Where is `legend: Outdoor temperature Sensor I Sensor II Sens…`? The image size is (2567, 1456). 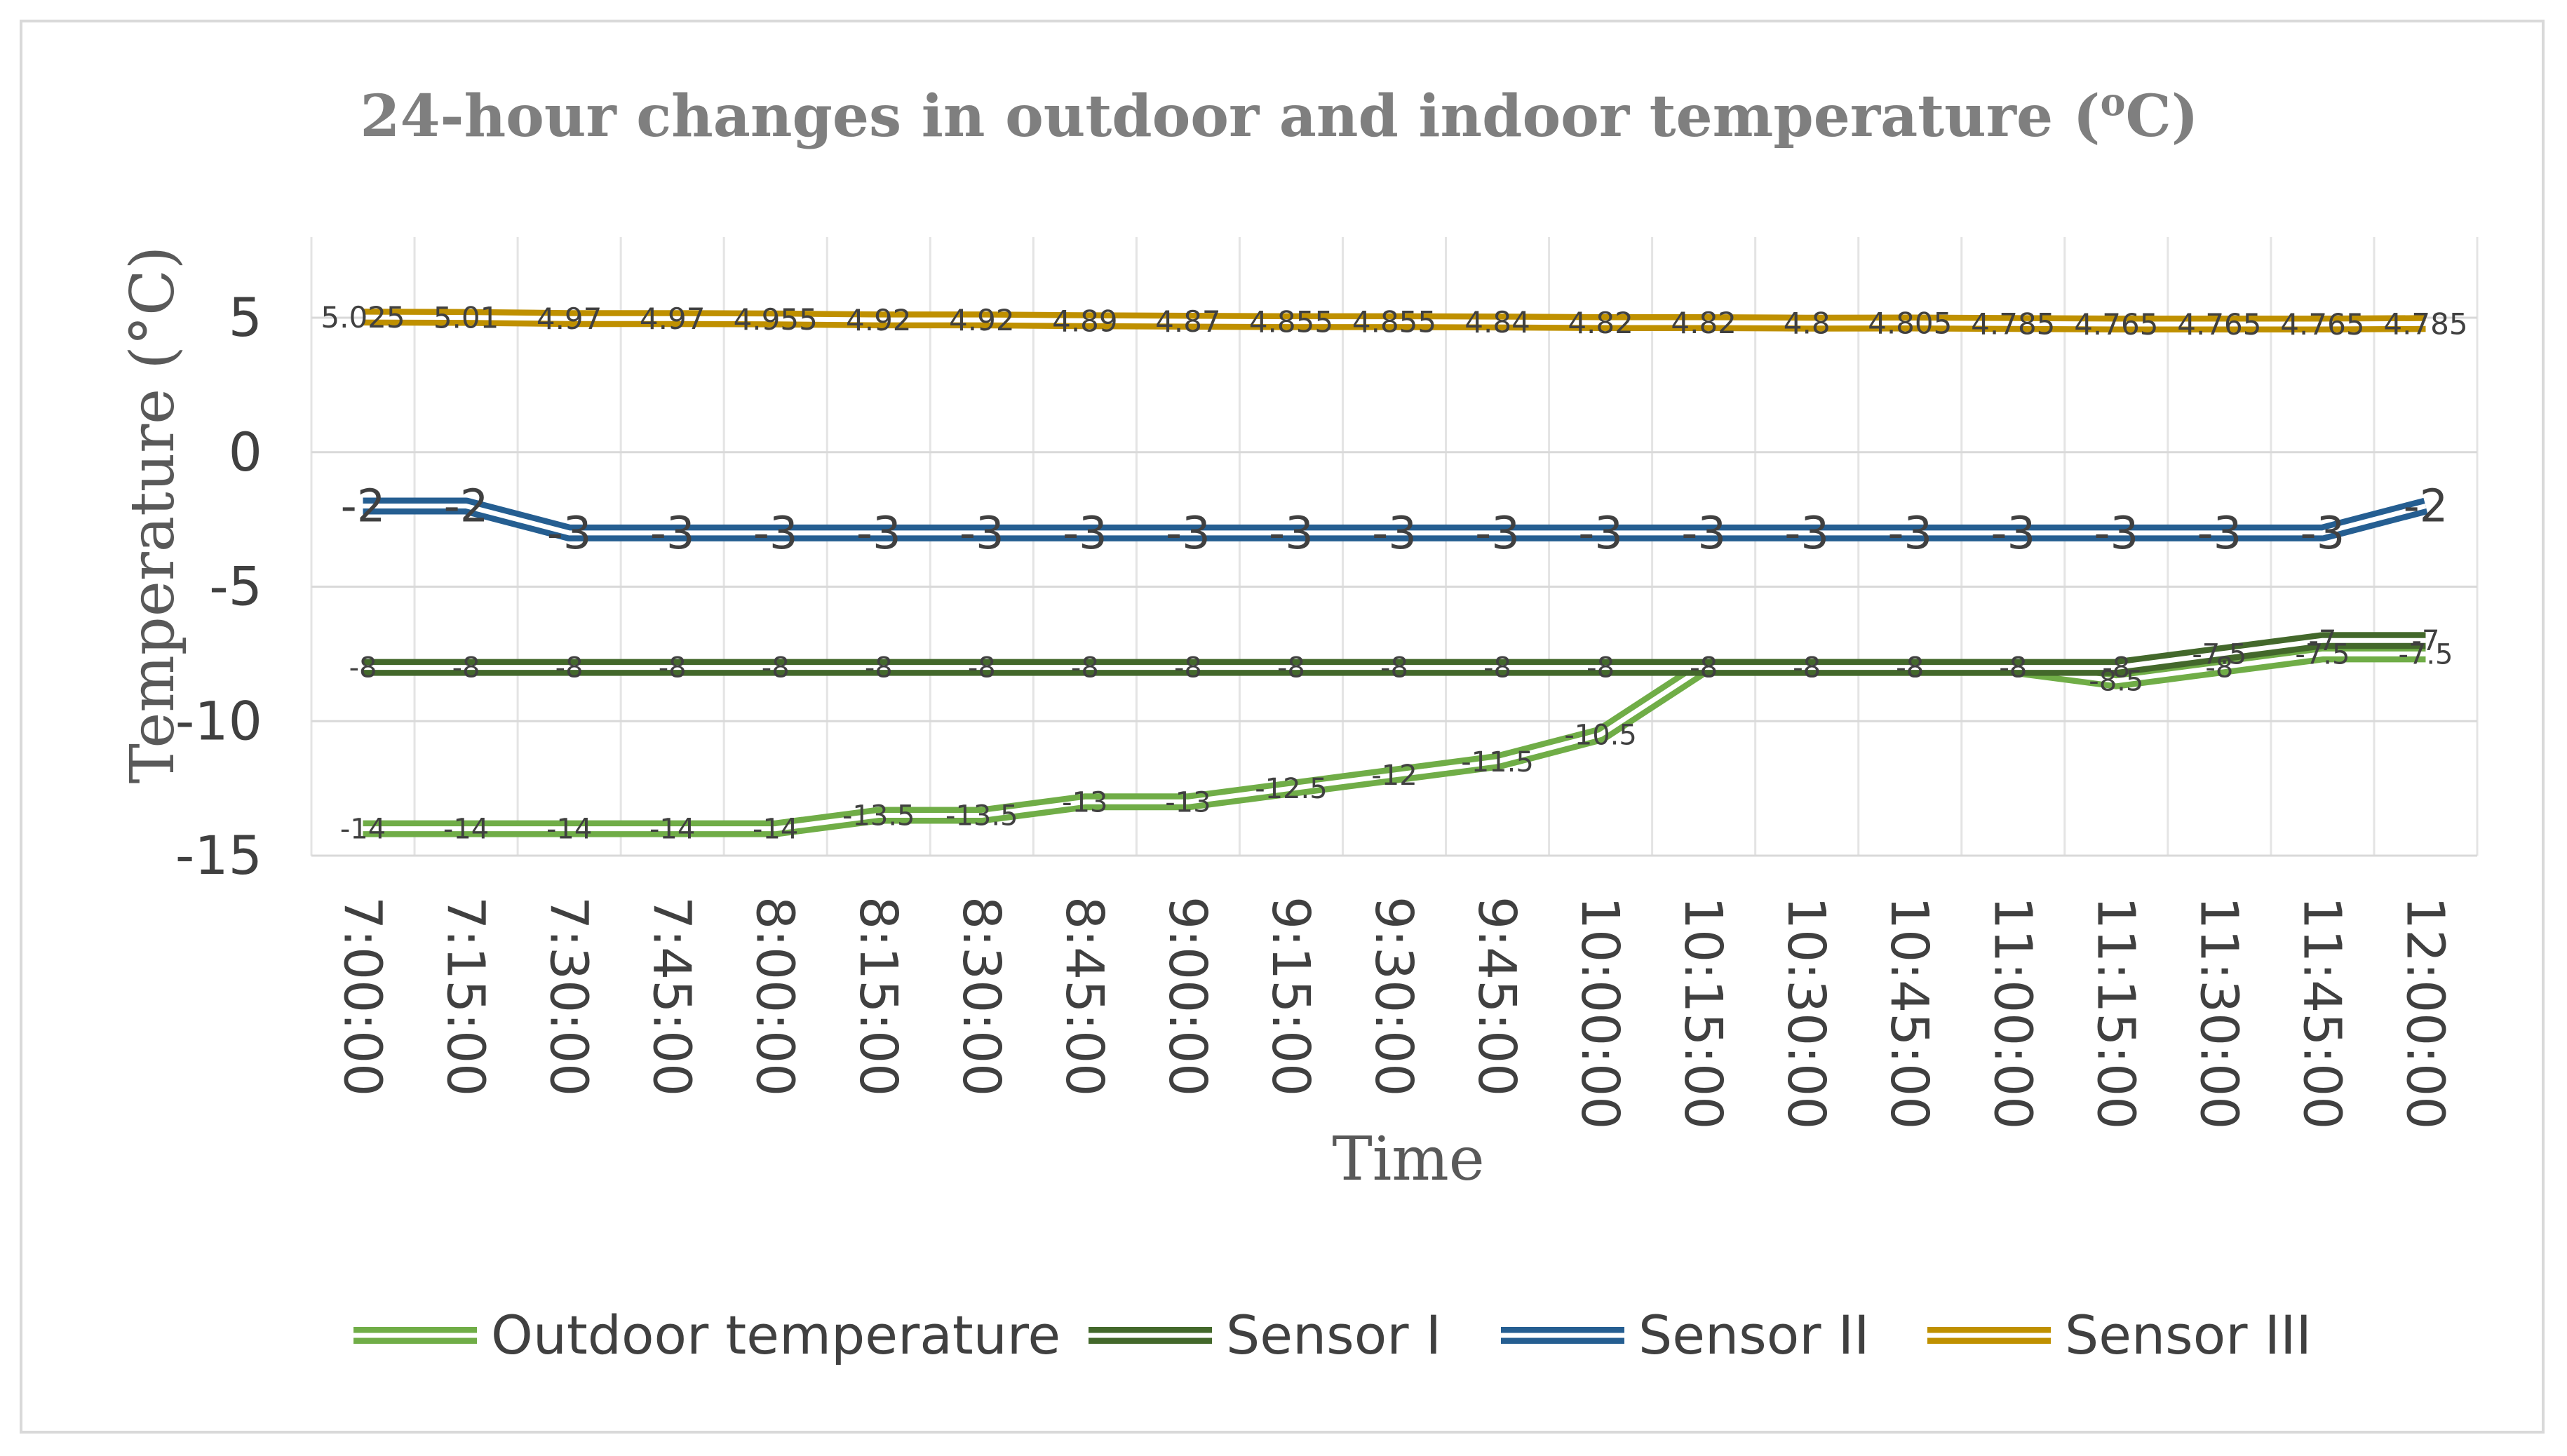 legend: Outdoor temperature Sensor I Sensor II Sens… is located at coordinates (1332, 1335).